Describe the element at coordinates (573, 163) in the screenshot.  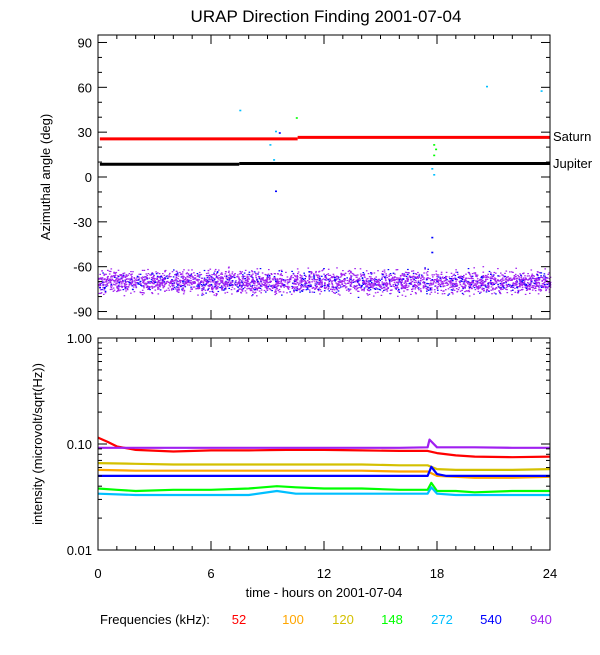
I see `jupiter-label: Jupiter` at that location.